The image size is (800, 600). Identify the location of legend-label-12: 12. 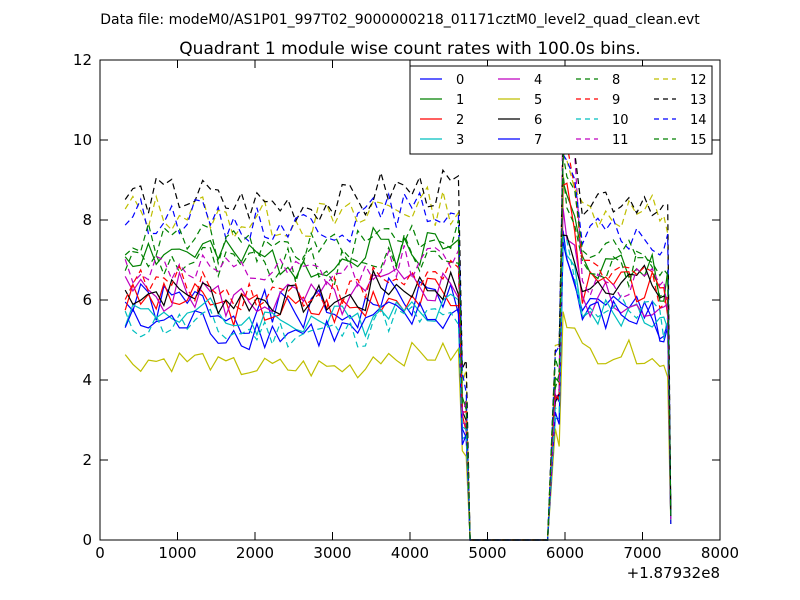
(698, 80).